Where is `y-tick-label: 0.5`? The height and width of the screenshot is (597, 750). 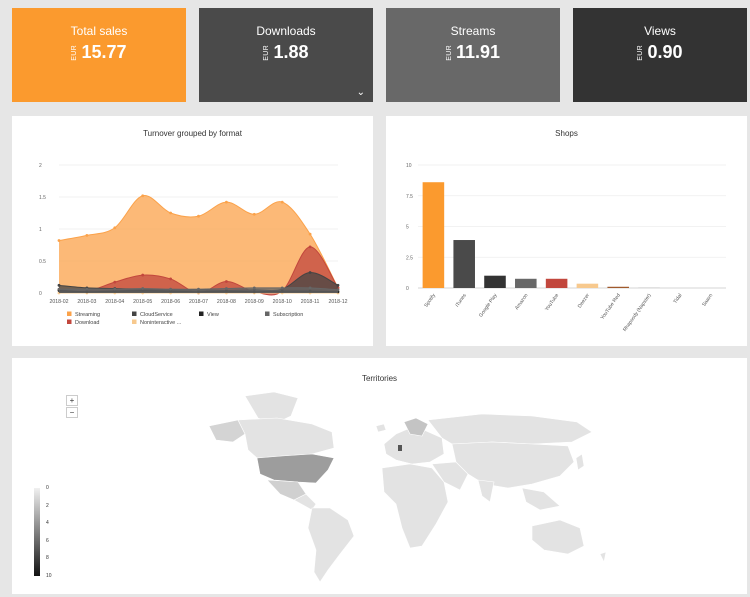 y-tick-label: 0.5 is located at coordinates (42, 262).